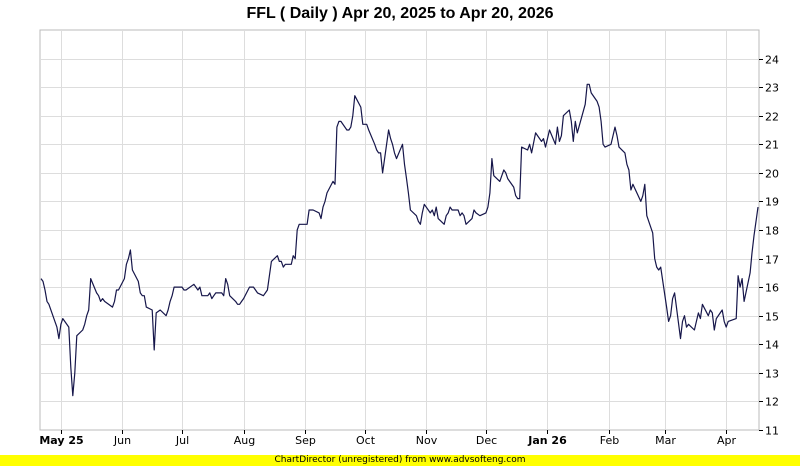  Describe the element at coordinates (305, 440) in the screenshot. I see `x-tick-label: Sep` at that location.